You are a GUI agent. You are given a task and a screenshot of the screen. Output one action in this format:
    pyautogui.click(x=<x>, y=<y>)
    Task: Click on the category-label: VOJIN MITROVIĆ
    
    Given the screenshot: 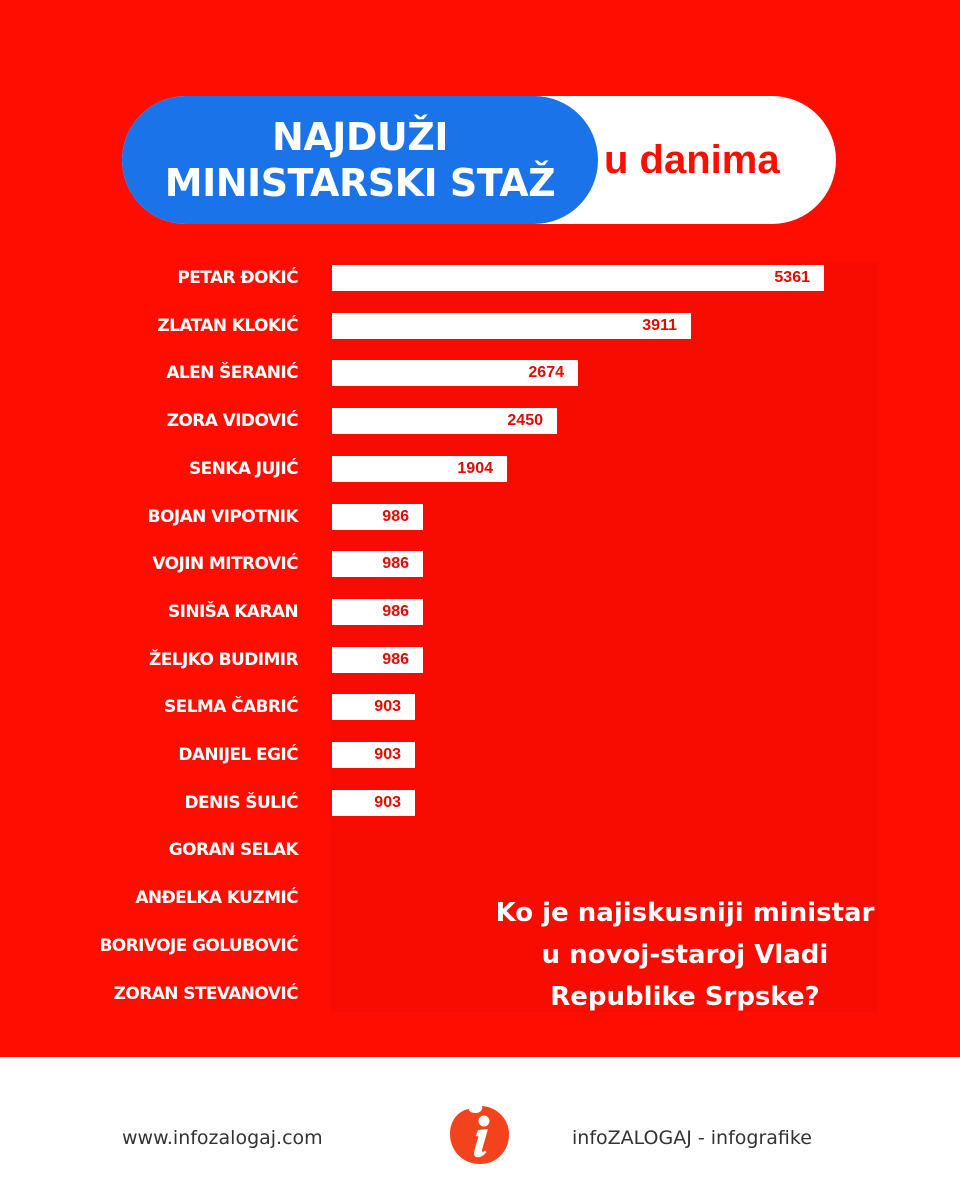 What is the action you would take?
    pyautogui.click(x=225, y=564)
    